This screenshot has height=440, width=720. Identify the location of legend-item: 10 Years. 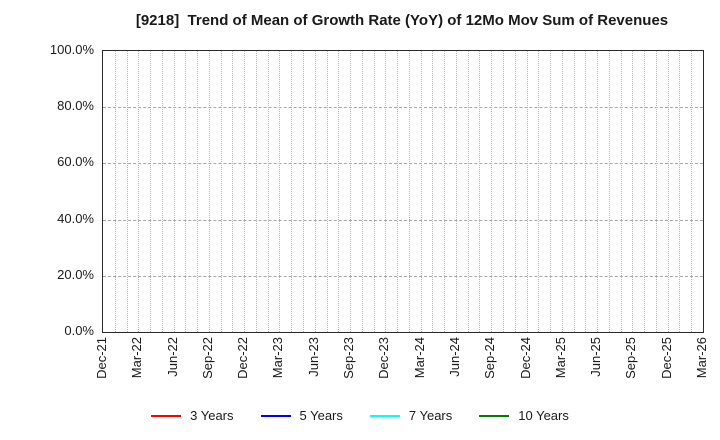
(524, 415).